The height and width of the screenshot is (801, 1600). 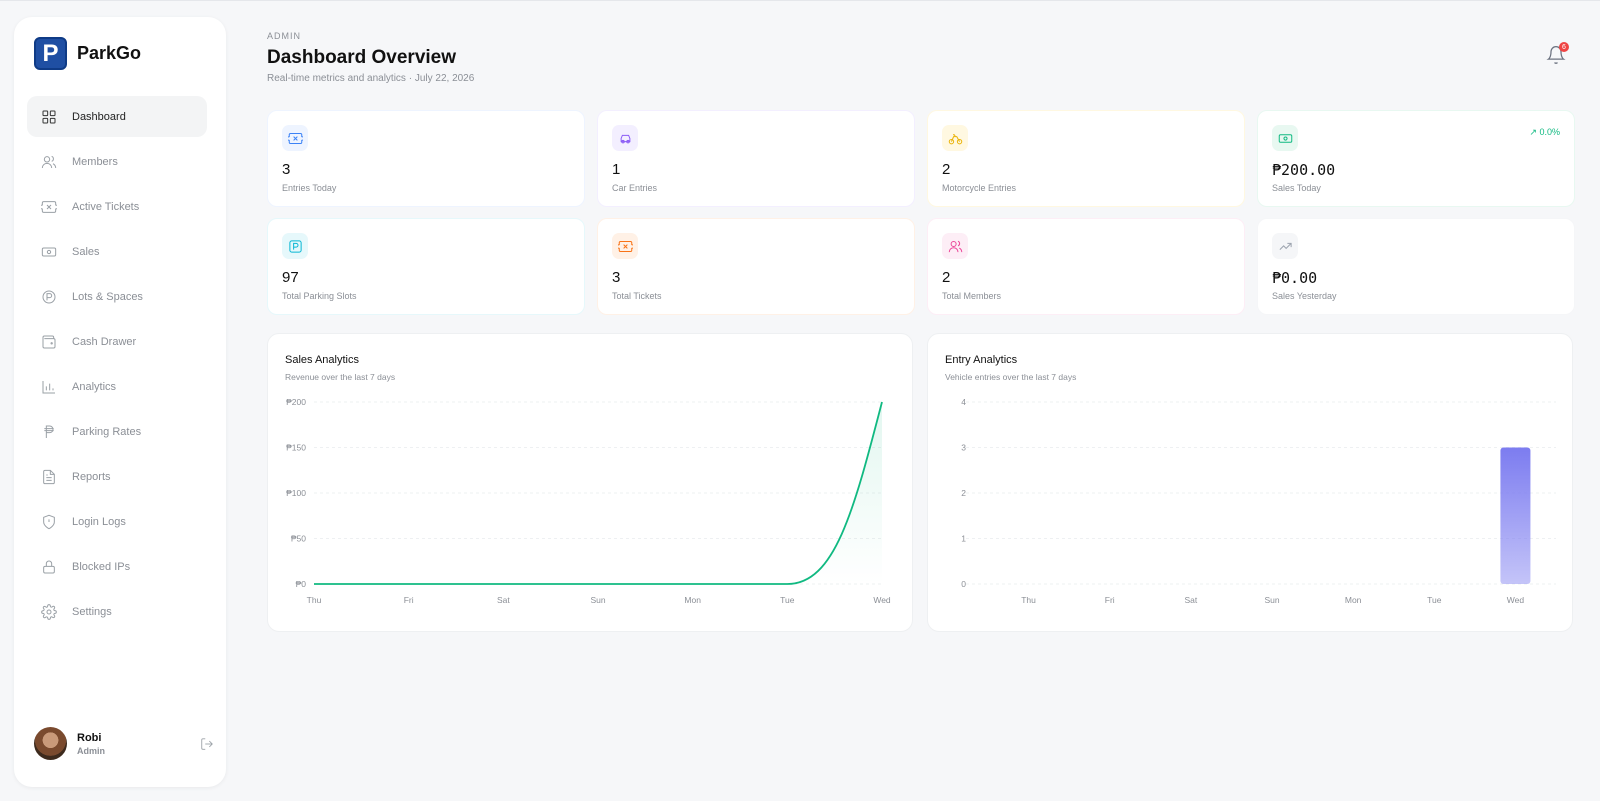 I want to click on sidebar-item-label: Blocked IPs, so click(x=101, y=566).